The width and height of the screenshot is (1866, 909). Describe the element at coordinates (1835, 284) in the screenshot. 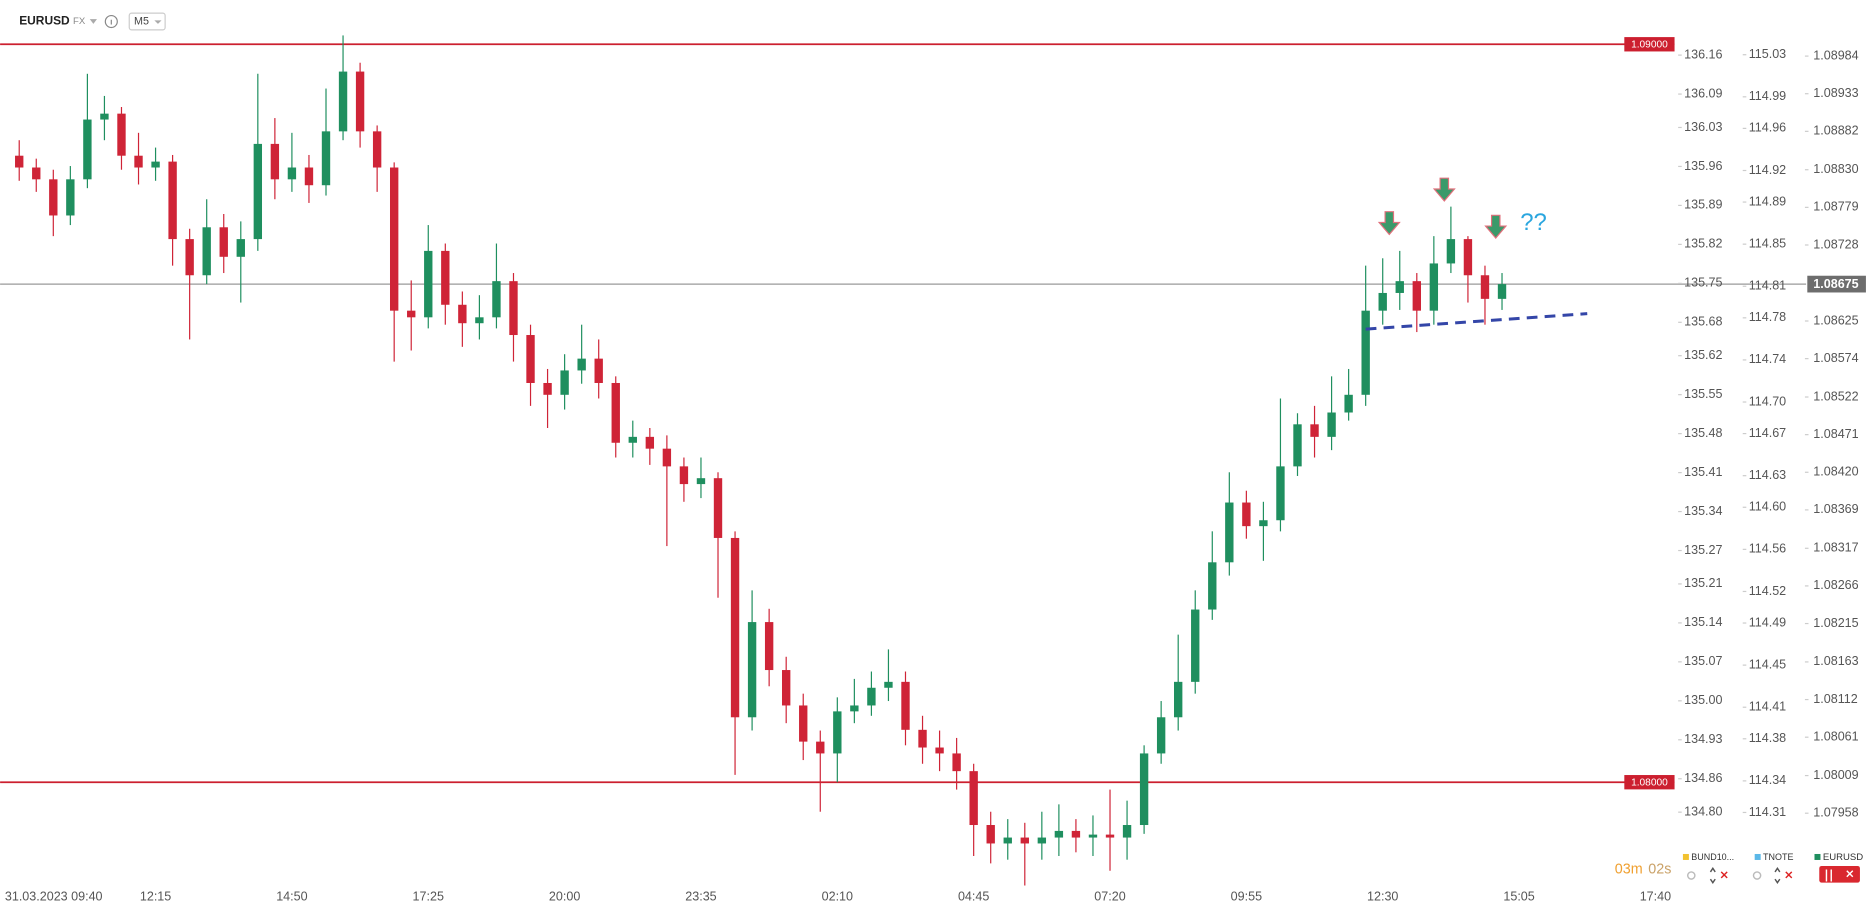

I see `last-price-label: 1.08675` at that location.